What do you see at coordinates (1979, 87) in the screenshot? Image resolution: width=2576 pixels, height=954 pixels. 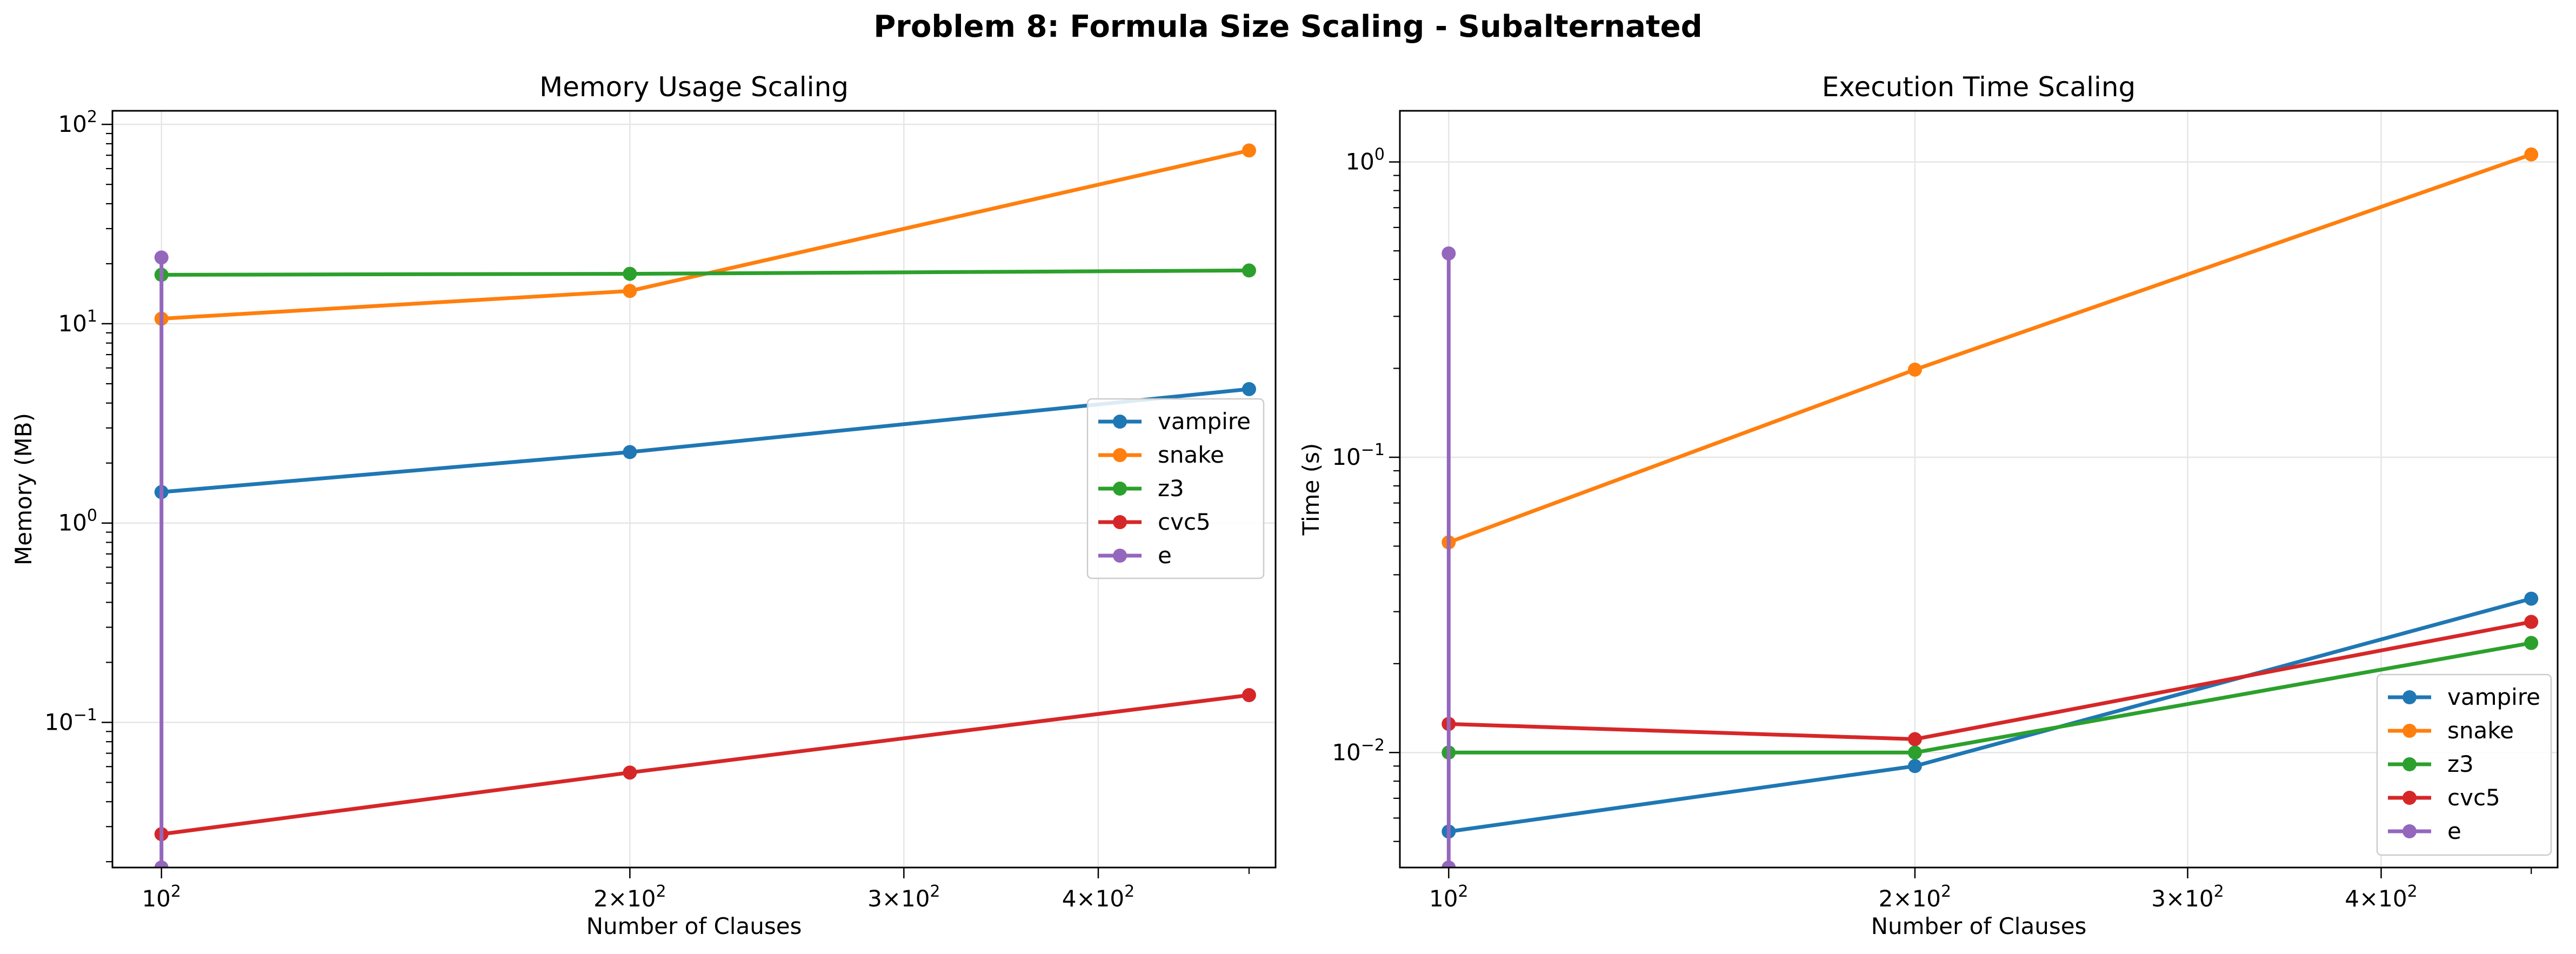 I see `plot-title: Execution Time Scaling` at bounding box center [1979, 87].